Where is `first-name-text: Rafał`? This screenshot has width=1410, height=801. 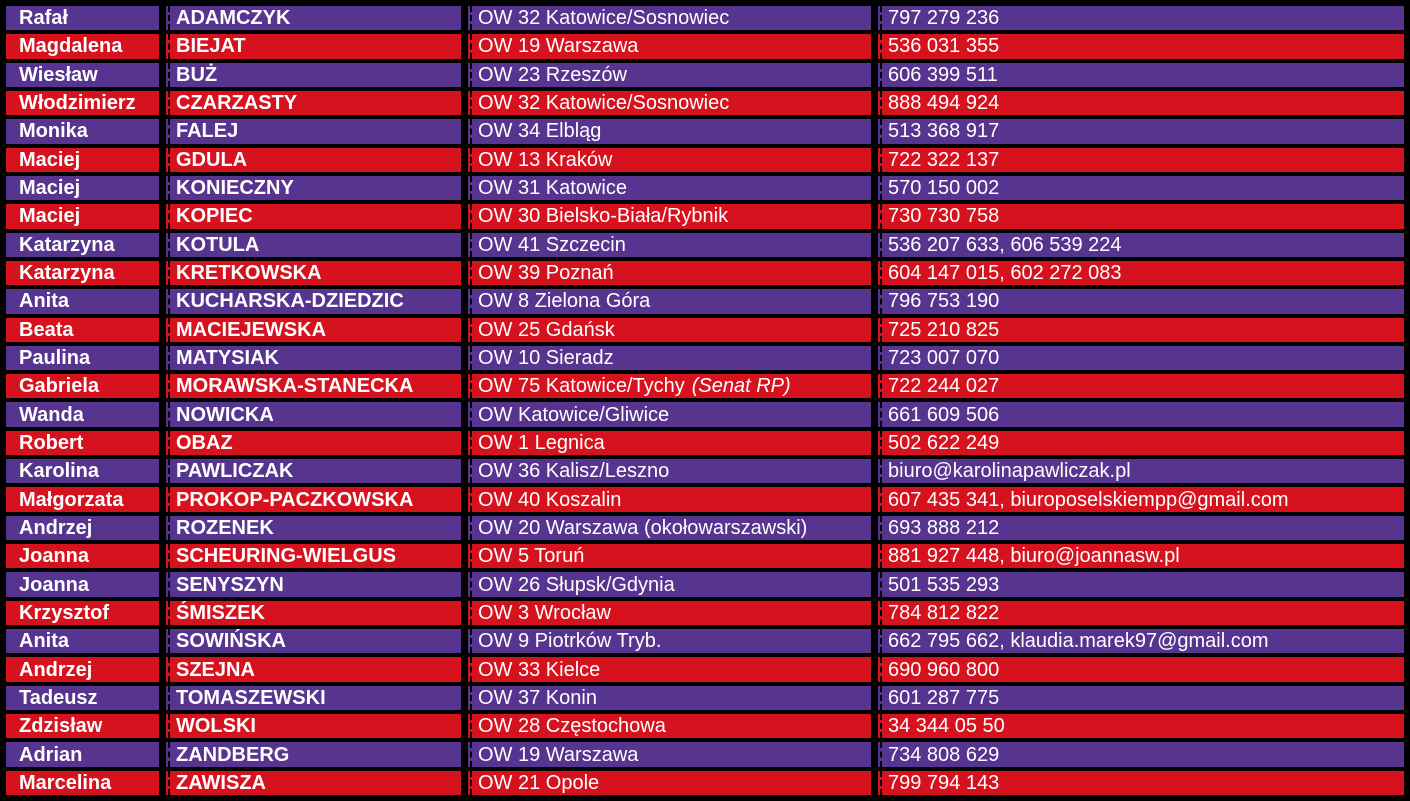
first-name-text: Rafał is located at coordinates (43, 18).